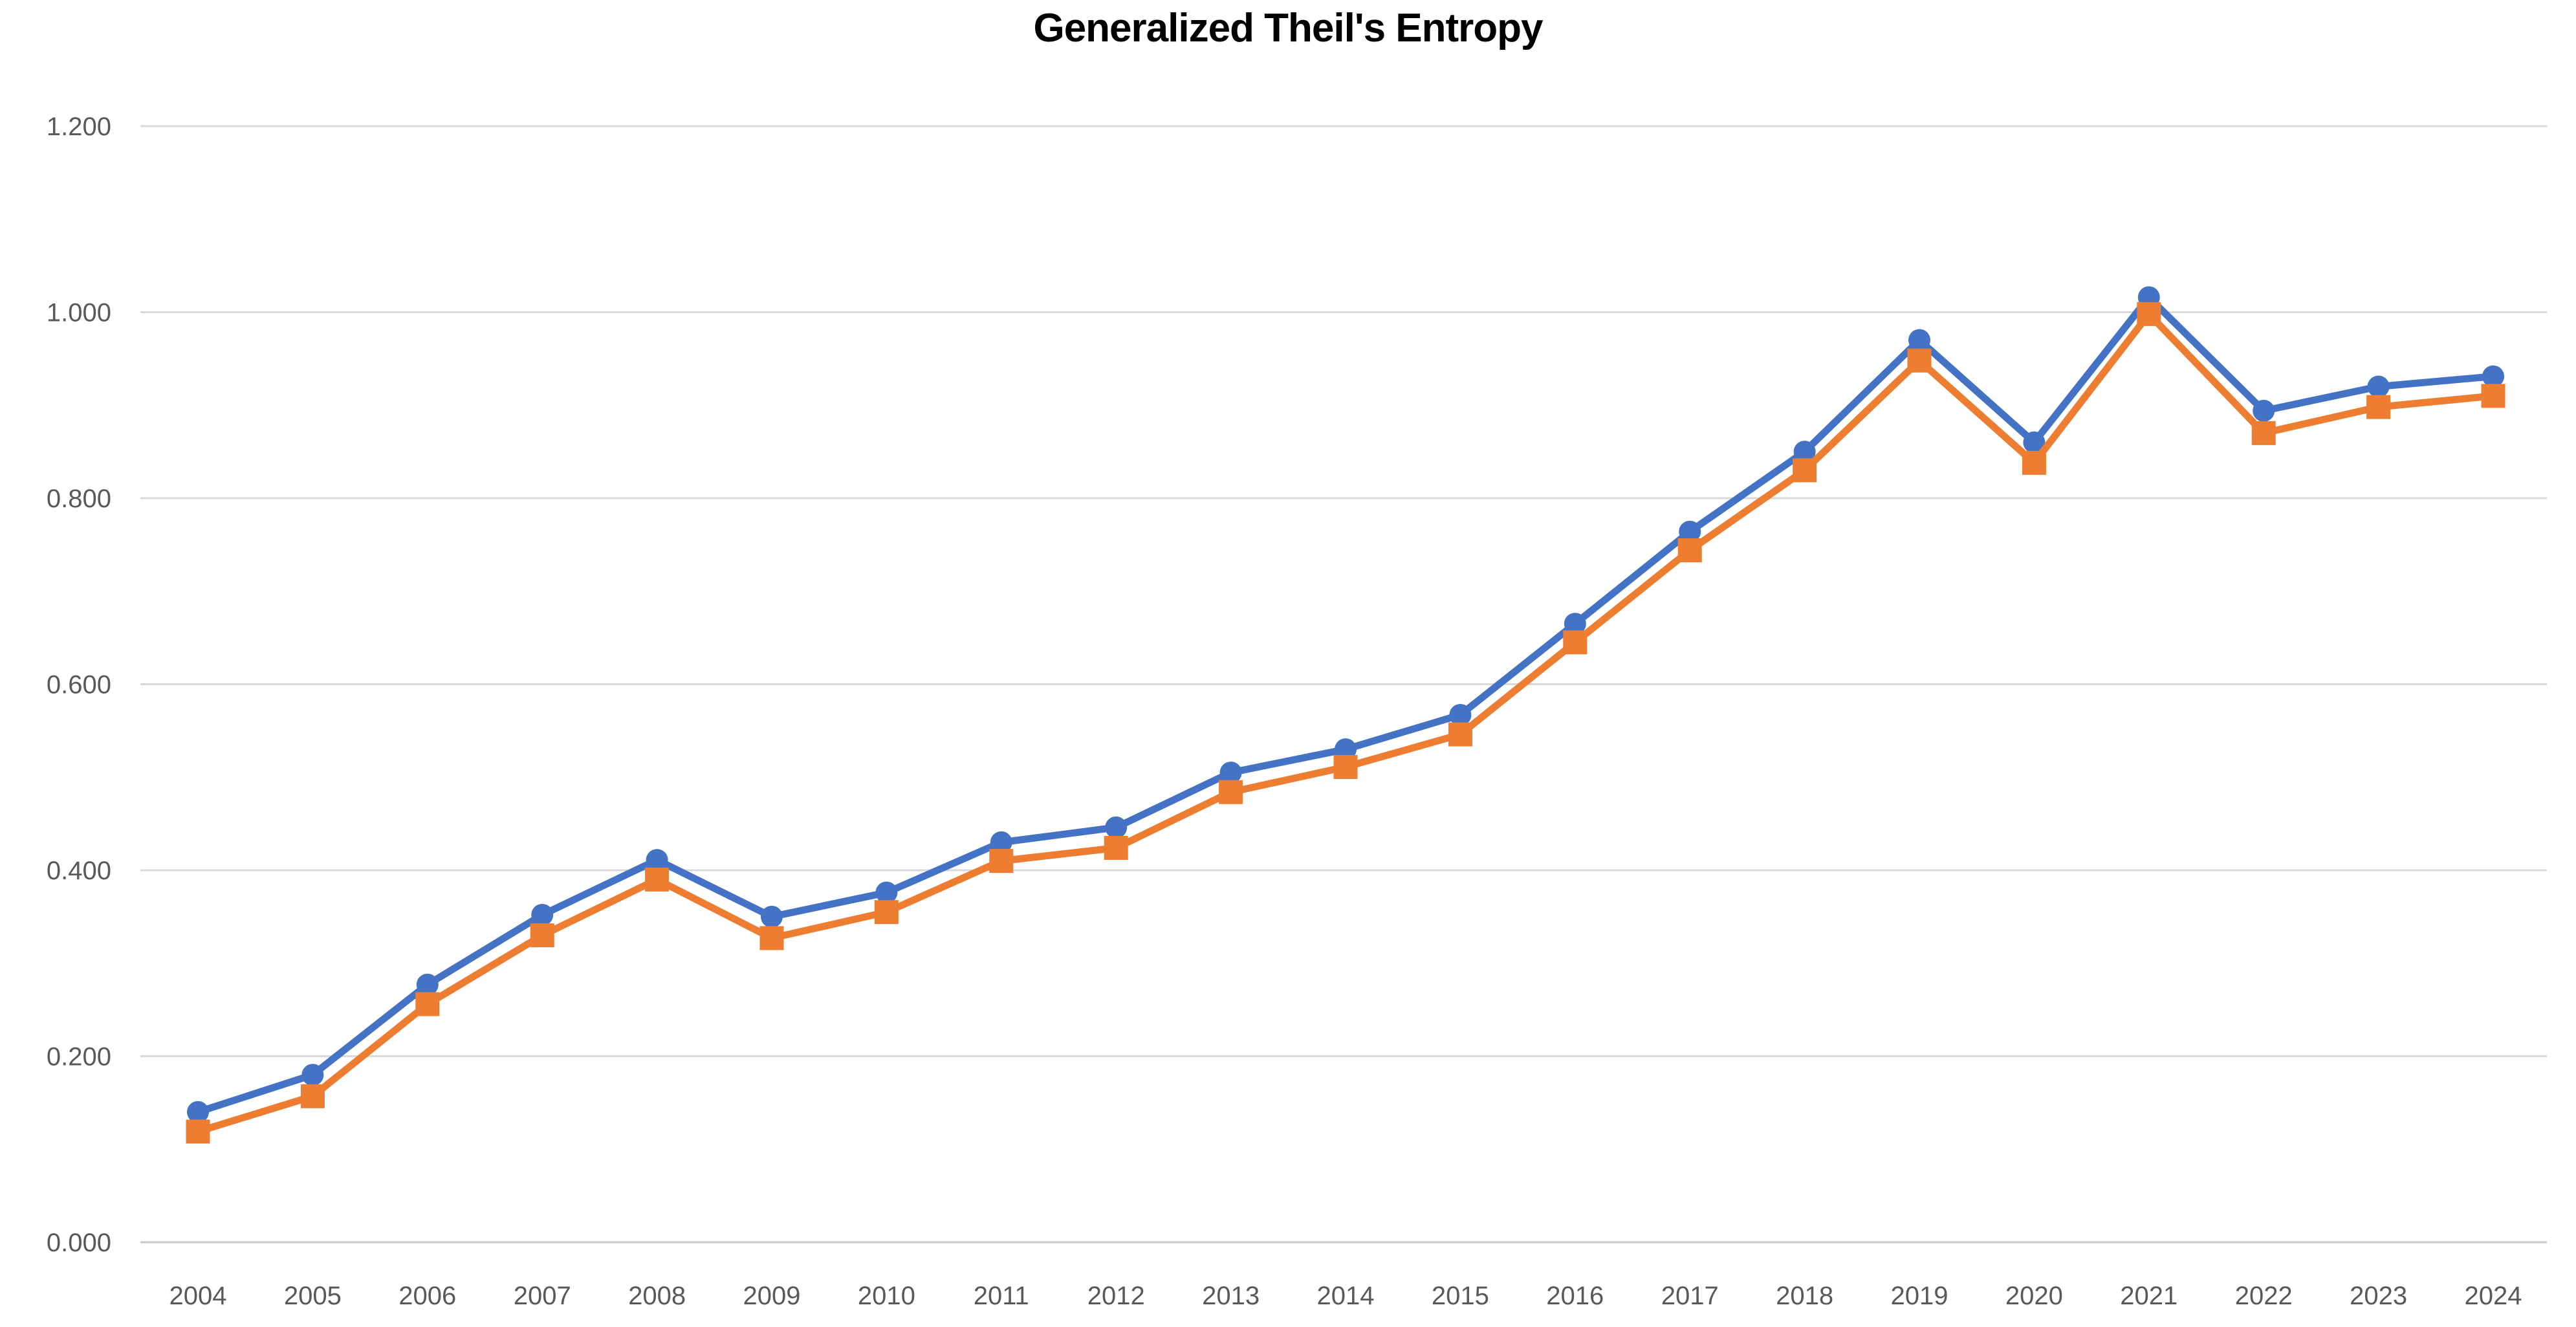 This screenshot has height=1327, width=2576. I want to click on x-tick-label: 2014, so click(1346, 1296).